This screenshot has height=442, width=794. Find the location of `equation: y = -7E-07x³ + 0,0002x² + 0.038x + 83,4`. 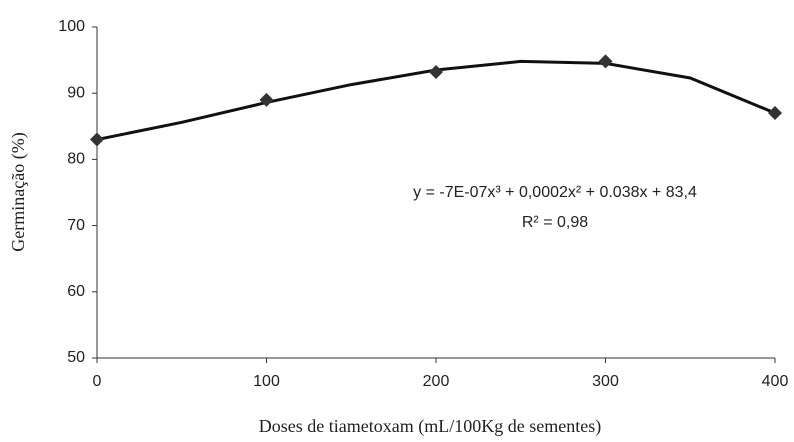

equation: y = -7E-07x³ + 0,0002x² + 0.038x + 83,4 is located at coordinates (555, 192).